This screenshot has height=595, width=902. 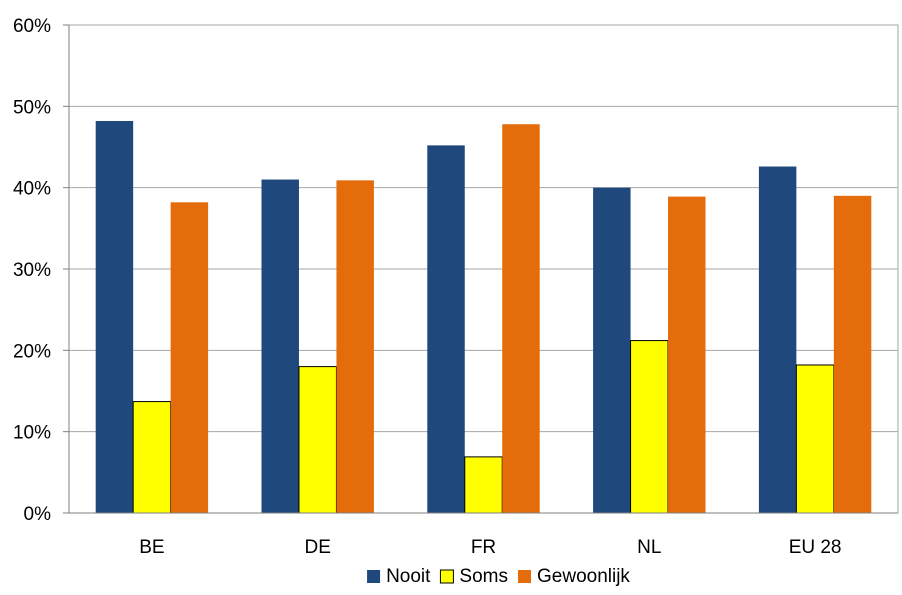 What do you see at coordinates (686, 355) in the screenshot?
I see `bar-gewoonlijk-nl` at bounding box center [686, 355].